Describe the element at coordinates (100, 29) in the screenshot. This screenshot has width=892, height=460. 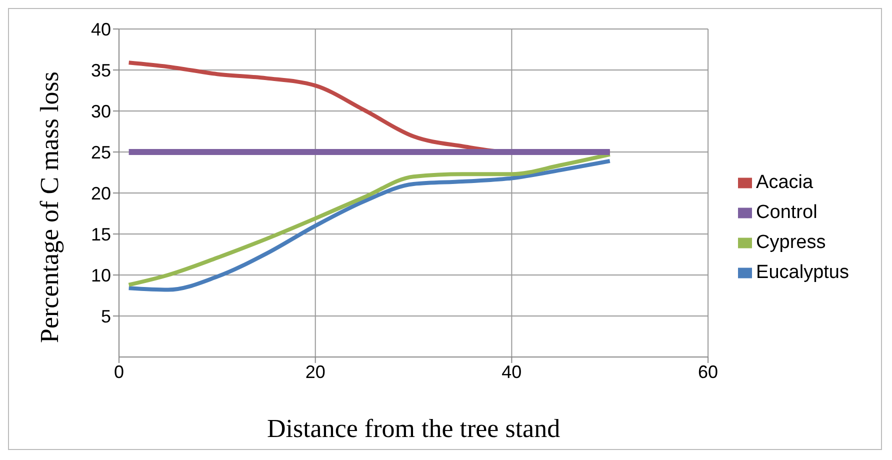
I see `y-tick-label: 40` at that location.